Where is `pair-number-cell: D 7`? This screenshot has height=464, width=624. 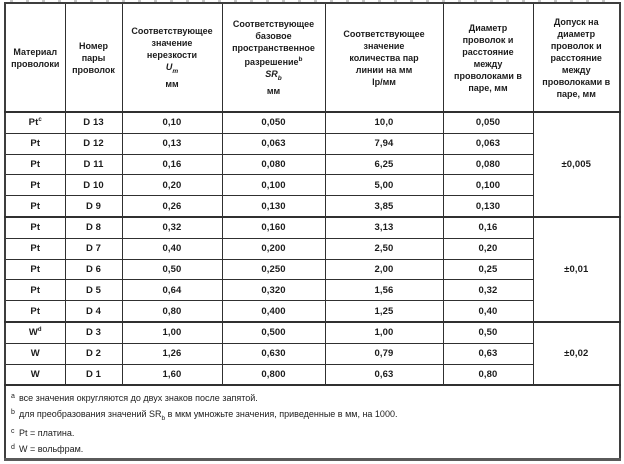 pair-number-cell: D 7 is located at coordinates (93, 248).